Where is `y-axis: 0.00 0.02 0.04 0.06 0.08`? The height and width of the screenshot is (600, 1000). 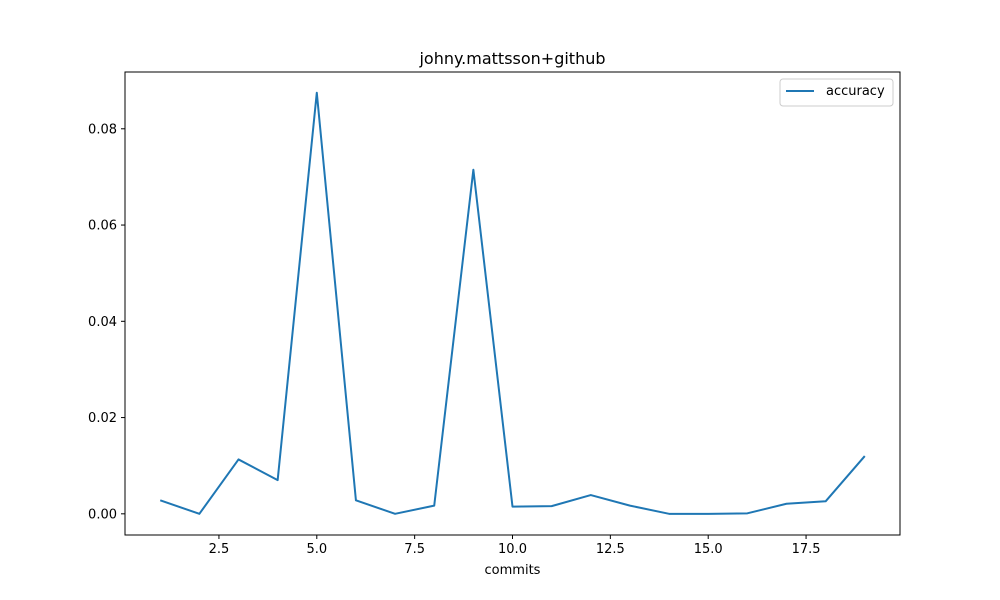
y-axis: 0.00 0.02 0.04 0.06 0.08 is located at coordinates (106, 322).